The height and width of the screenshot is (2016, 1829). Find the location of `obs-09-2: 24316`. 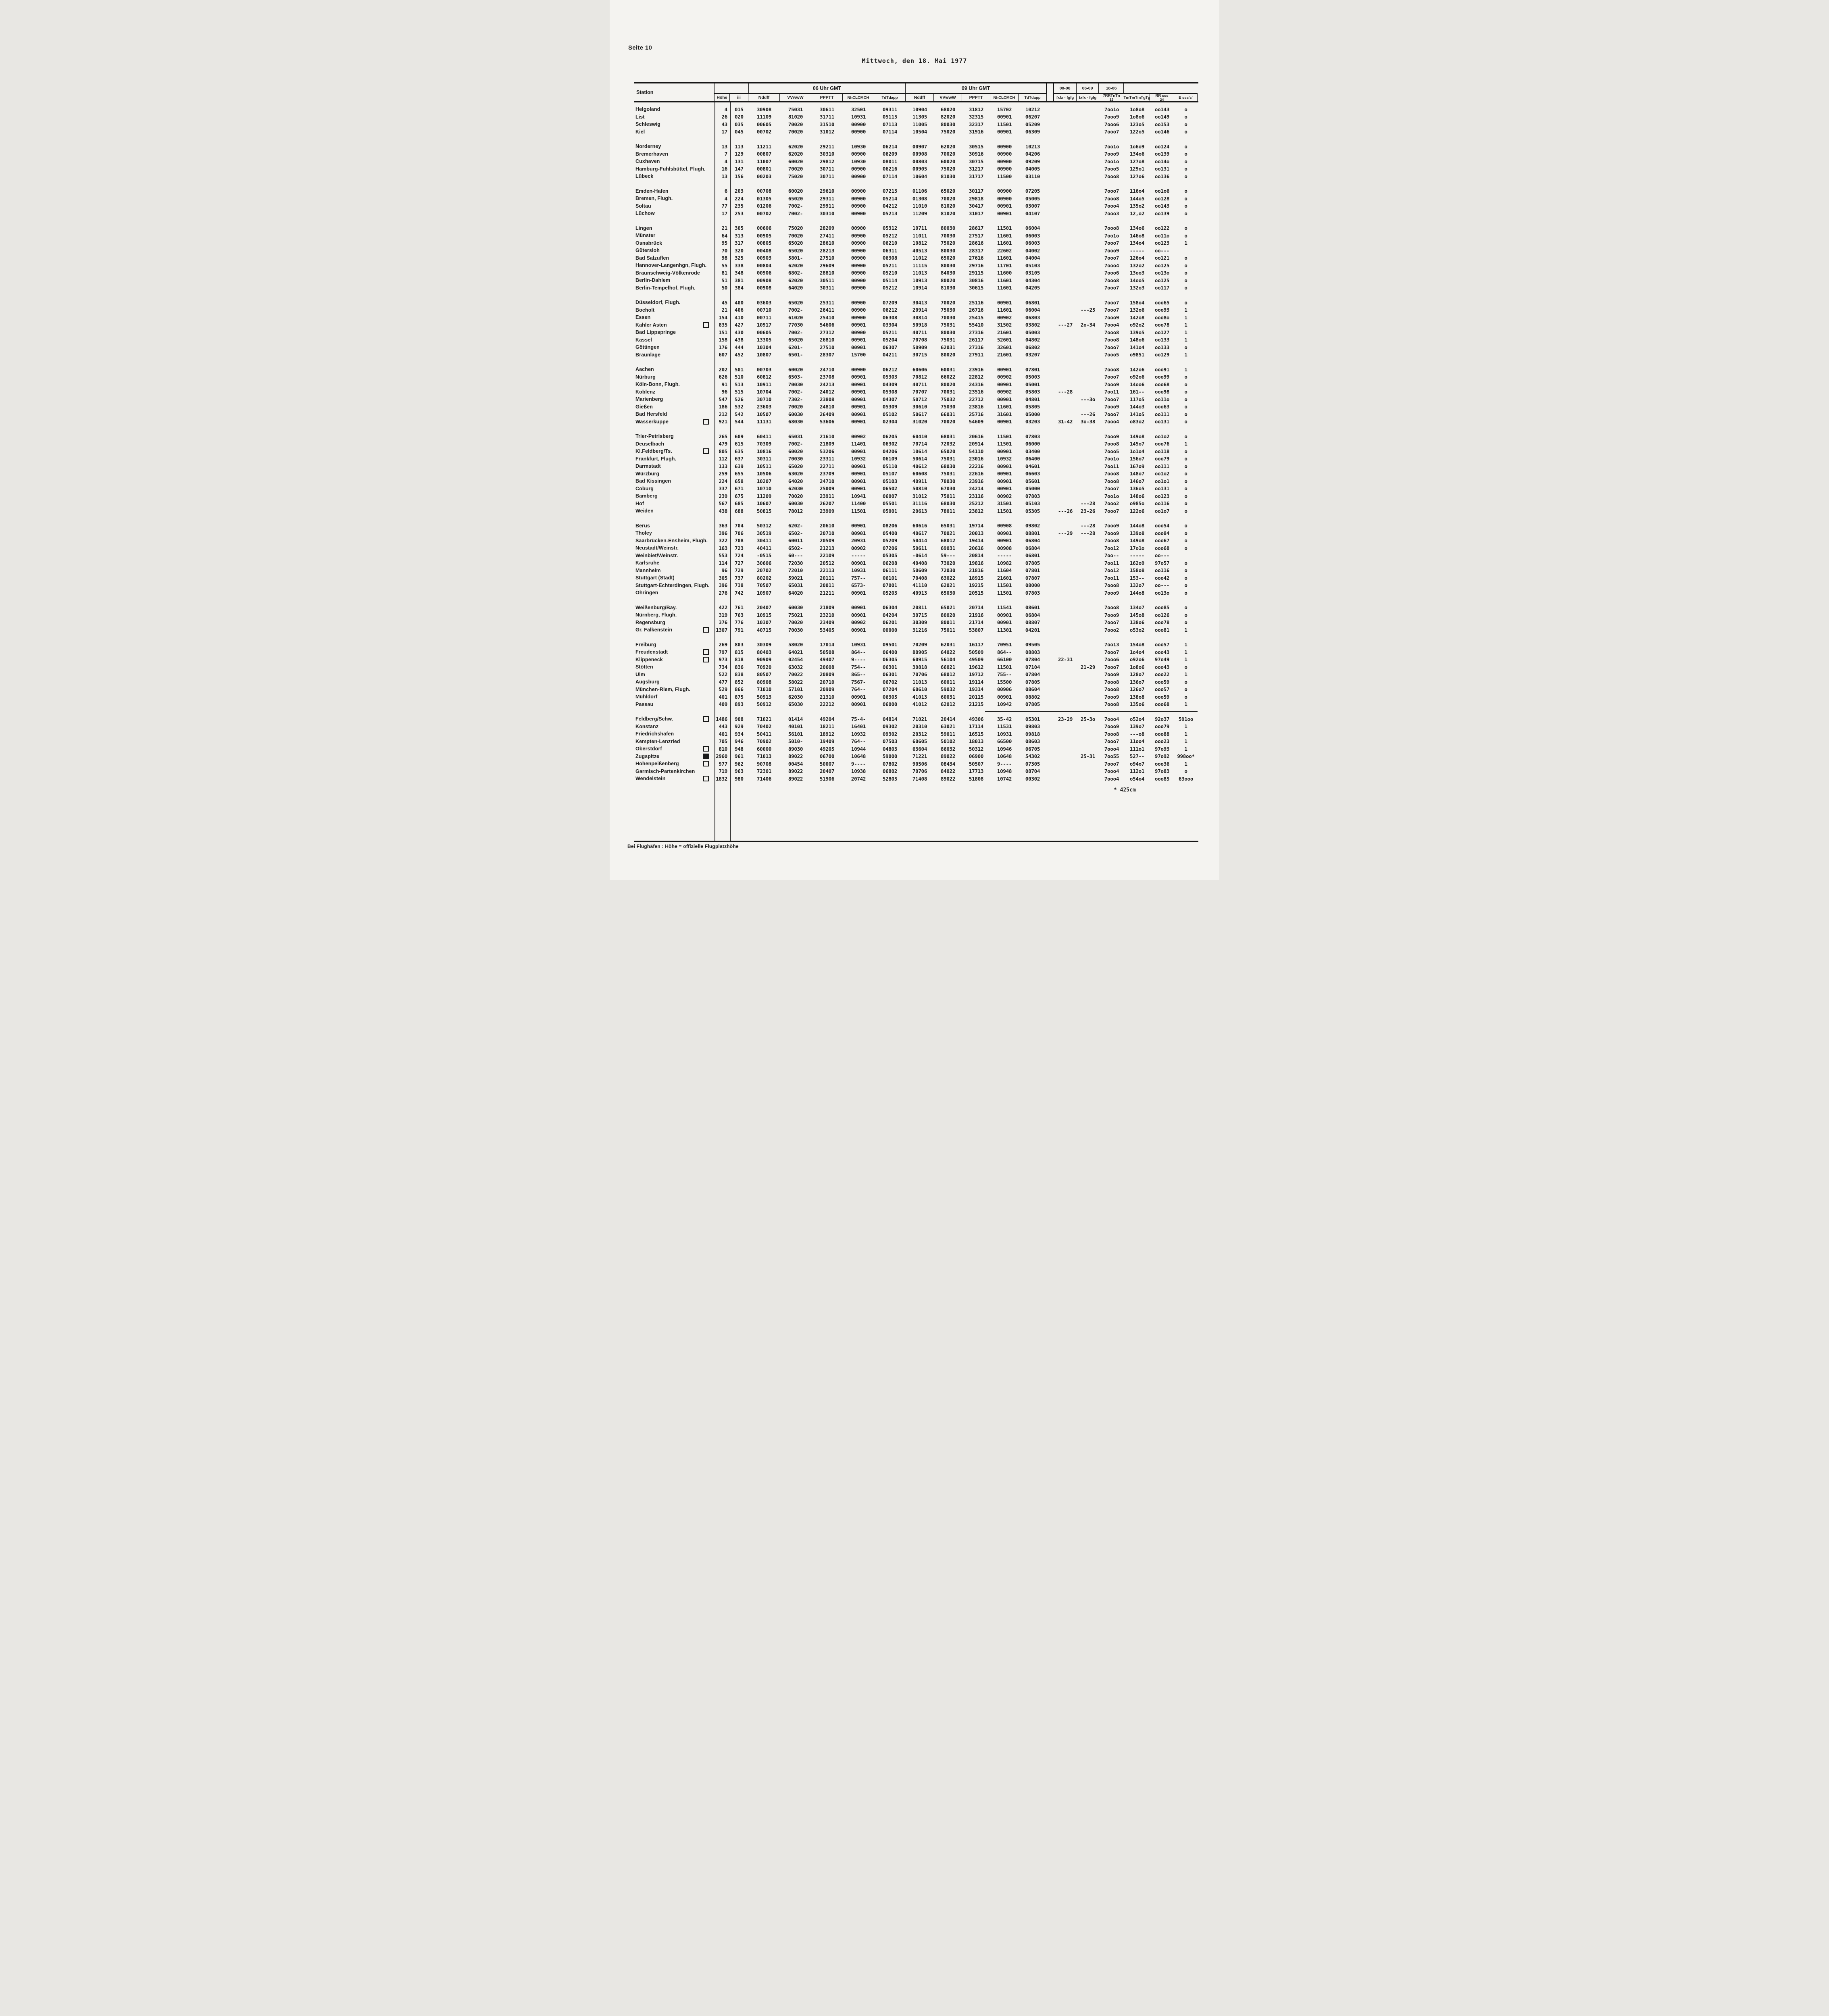

obs-09-2: 24316 is located at coordinates (976, 384).